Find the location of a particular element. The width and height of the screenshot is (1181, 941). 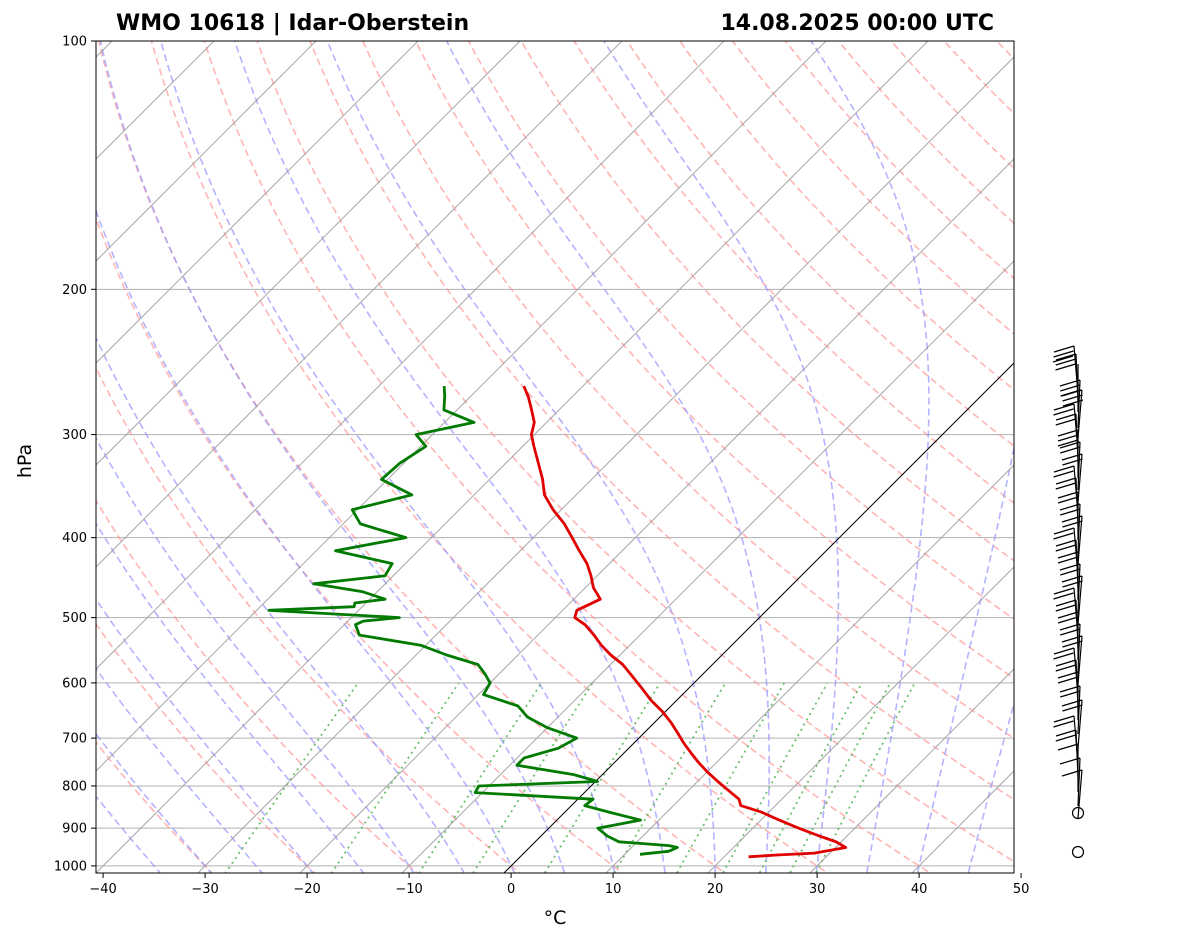

temperature-profile is located at coordinates (685, 622).